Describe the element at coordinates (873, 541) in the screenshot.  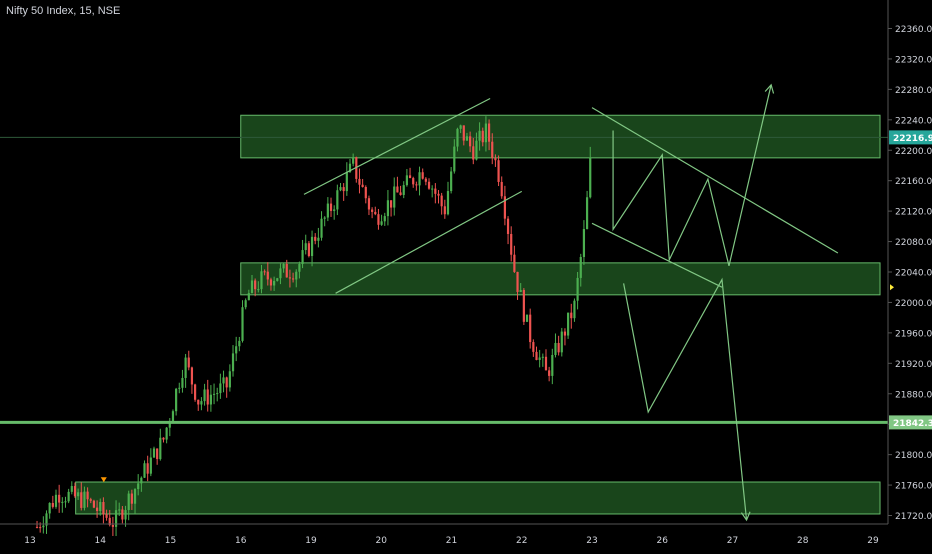
I see `x-tick-label: 29` at that location.